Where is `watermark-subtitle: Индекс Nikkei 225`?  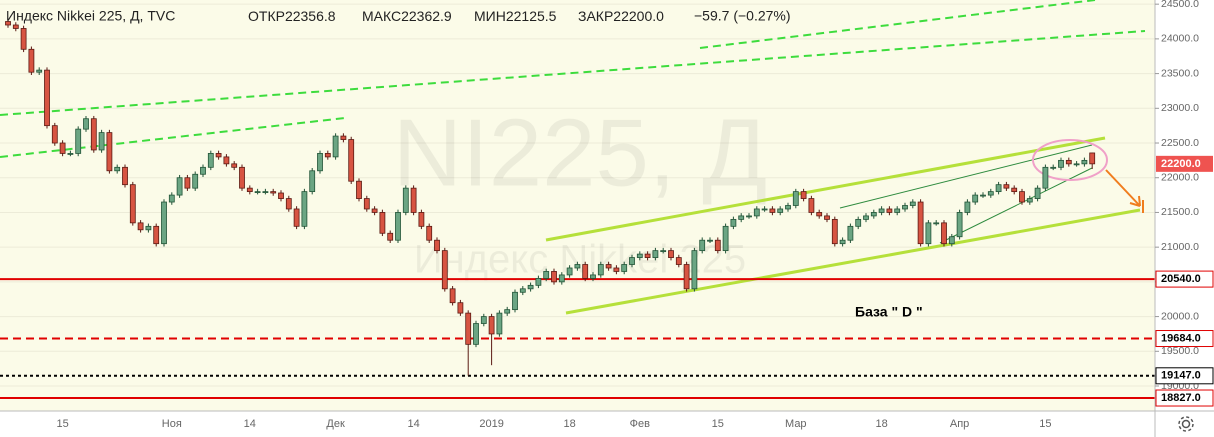
watermark-subtitle: Индекс Nikkei 225 is located at coordinates (580, 260).